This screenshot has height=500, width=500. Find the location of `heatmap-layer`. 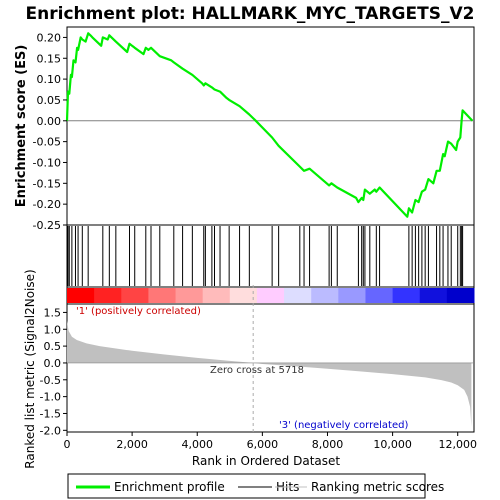

heatmap-layer is located at coordinates (271, 295).